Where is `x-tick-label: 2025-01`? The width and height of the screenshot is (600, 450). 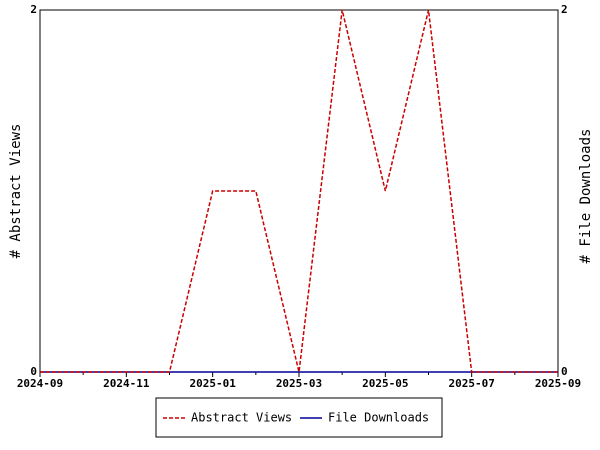
x-tick-label: 2025-01 is located at coordinates (212, 383).